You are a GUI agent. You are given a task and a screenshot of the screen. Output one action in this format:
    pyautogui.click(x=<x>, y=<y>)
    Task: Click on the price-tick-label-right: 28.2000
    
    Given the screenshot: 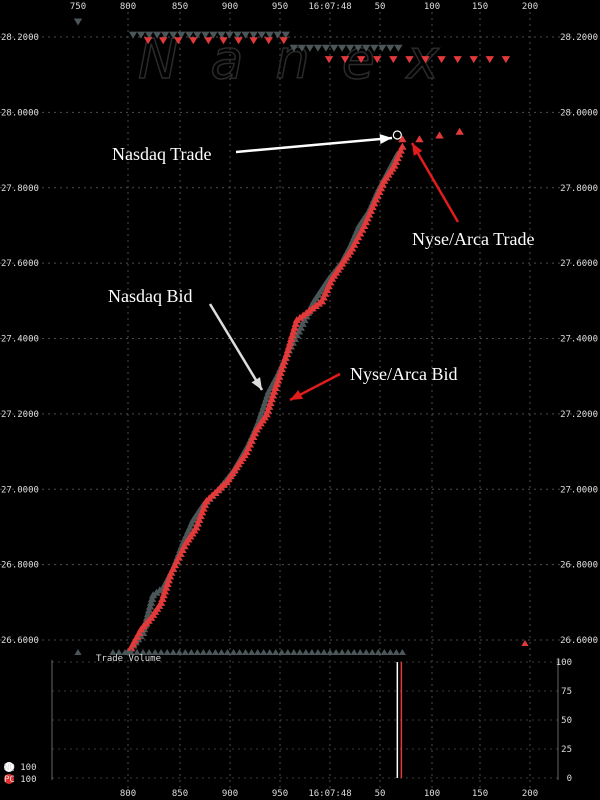 What is the action you would take?
    pyautogui.click(x=579, y=38)
    